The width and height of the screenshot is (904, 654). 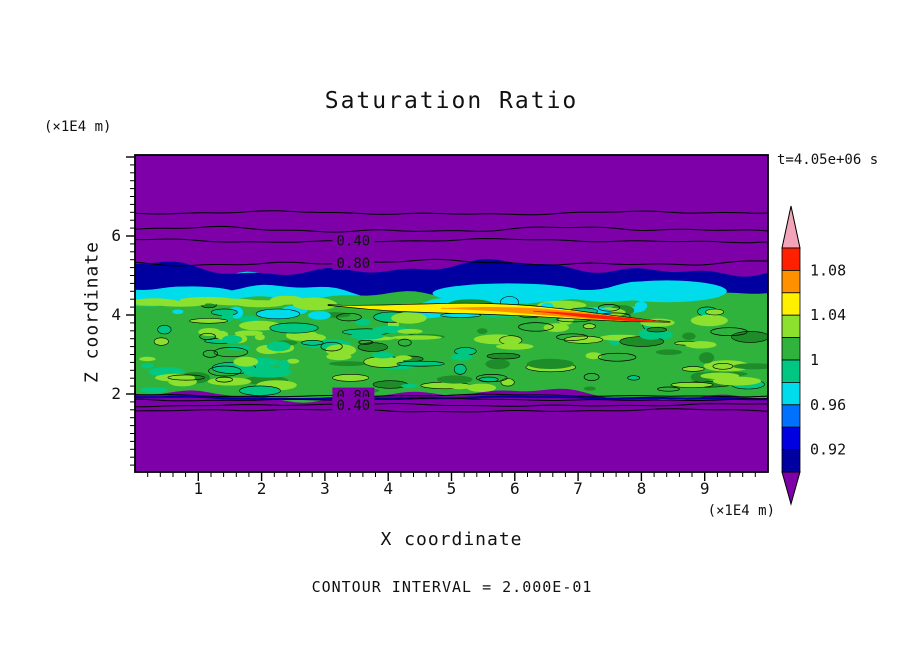 I want to click on colorbar-label: 1.08, so click(x=828, y=270).